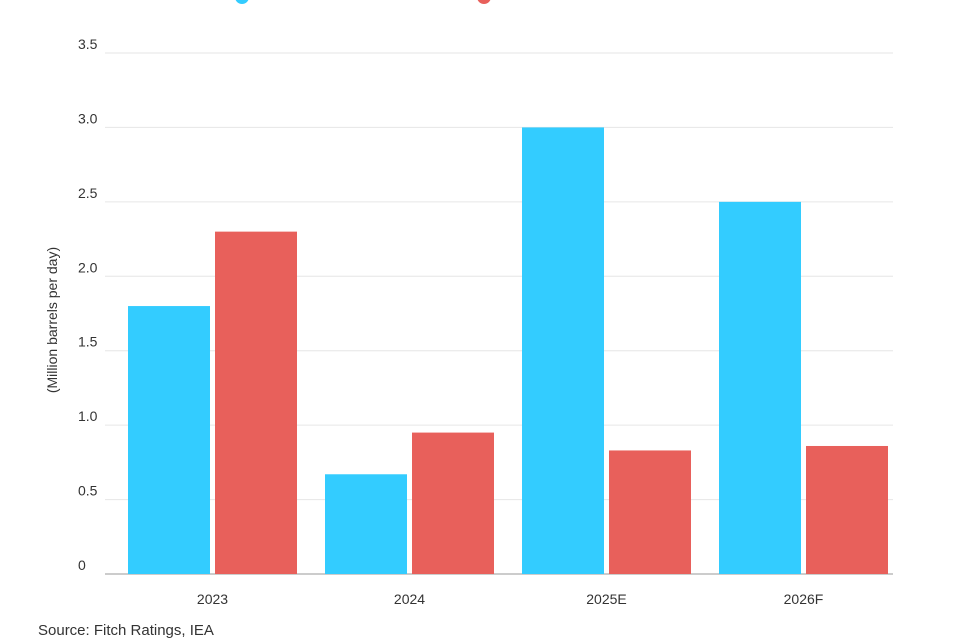  What do you see at coordinates (88, 193) in the screenshot?
I see `y-tick-label: 2.5` at bounding box center [88, 193].